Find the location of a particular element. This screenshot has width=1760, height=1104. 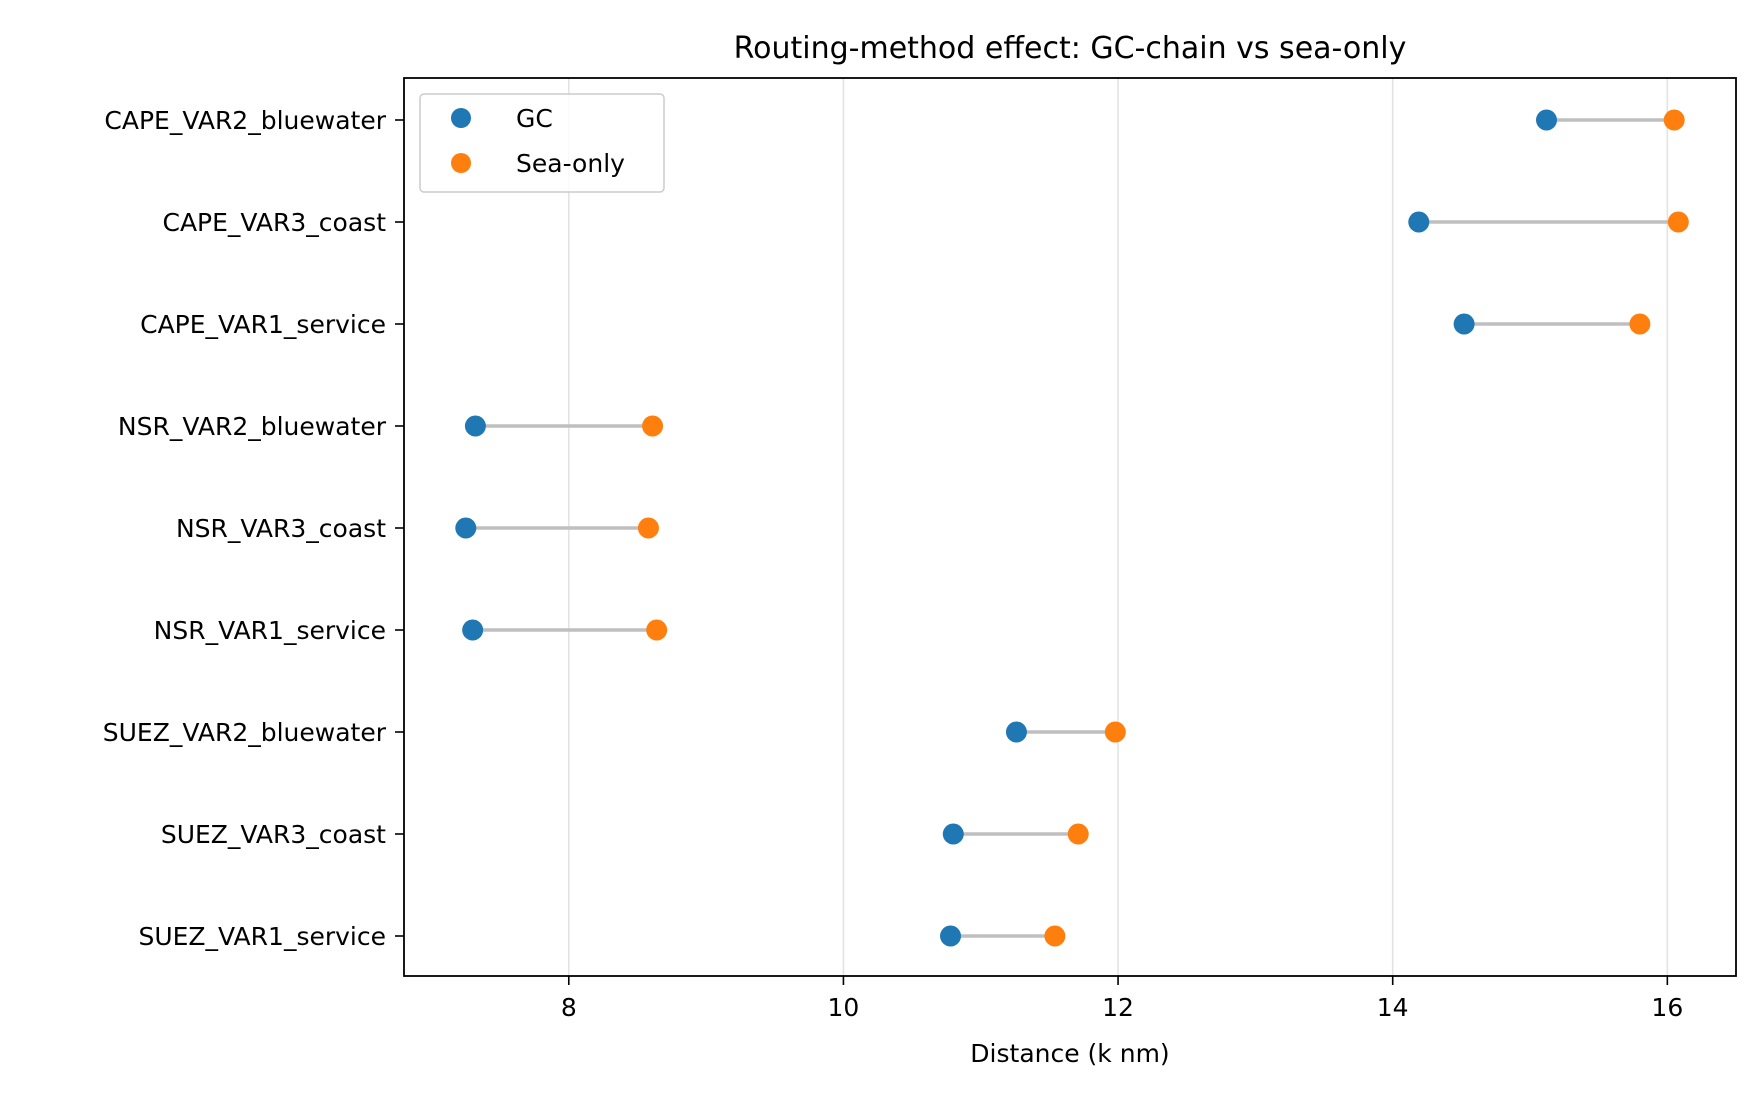

x-axis-ticks: 8 10 12 14 16 is located at coordinates (1122, 999).